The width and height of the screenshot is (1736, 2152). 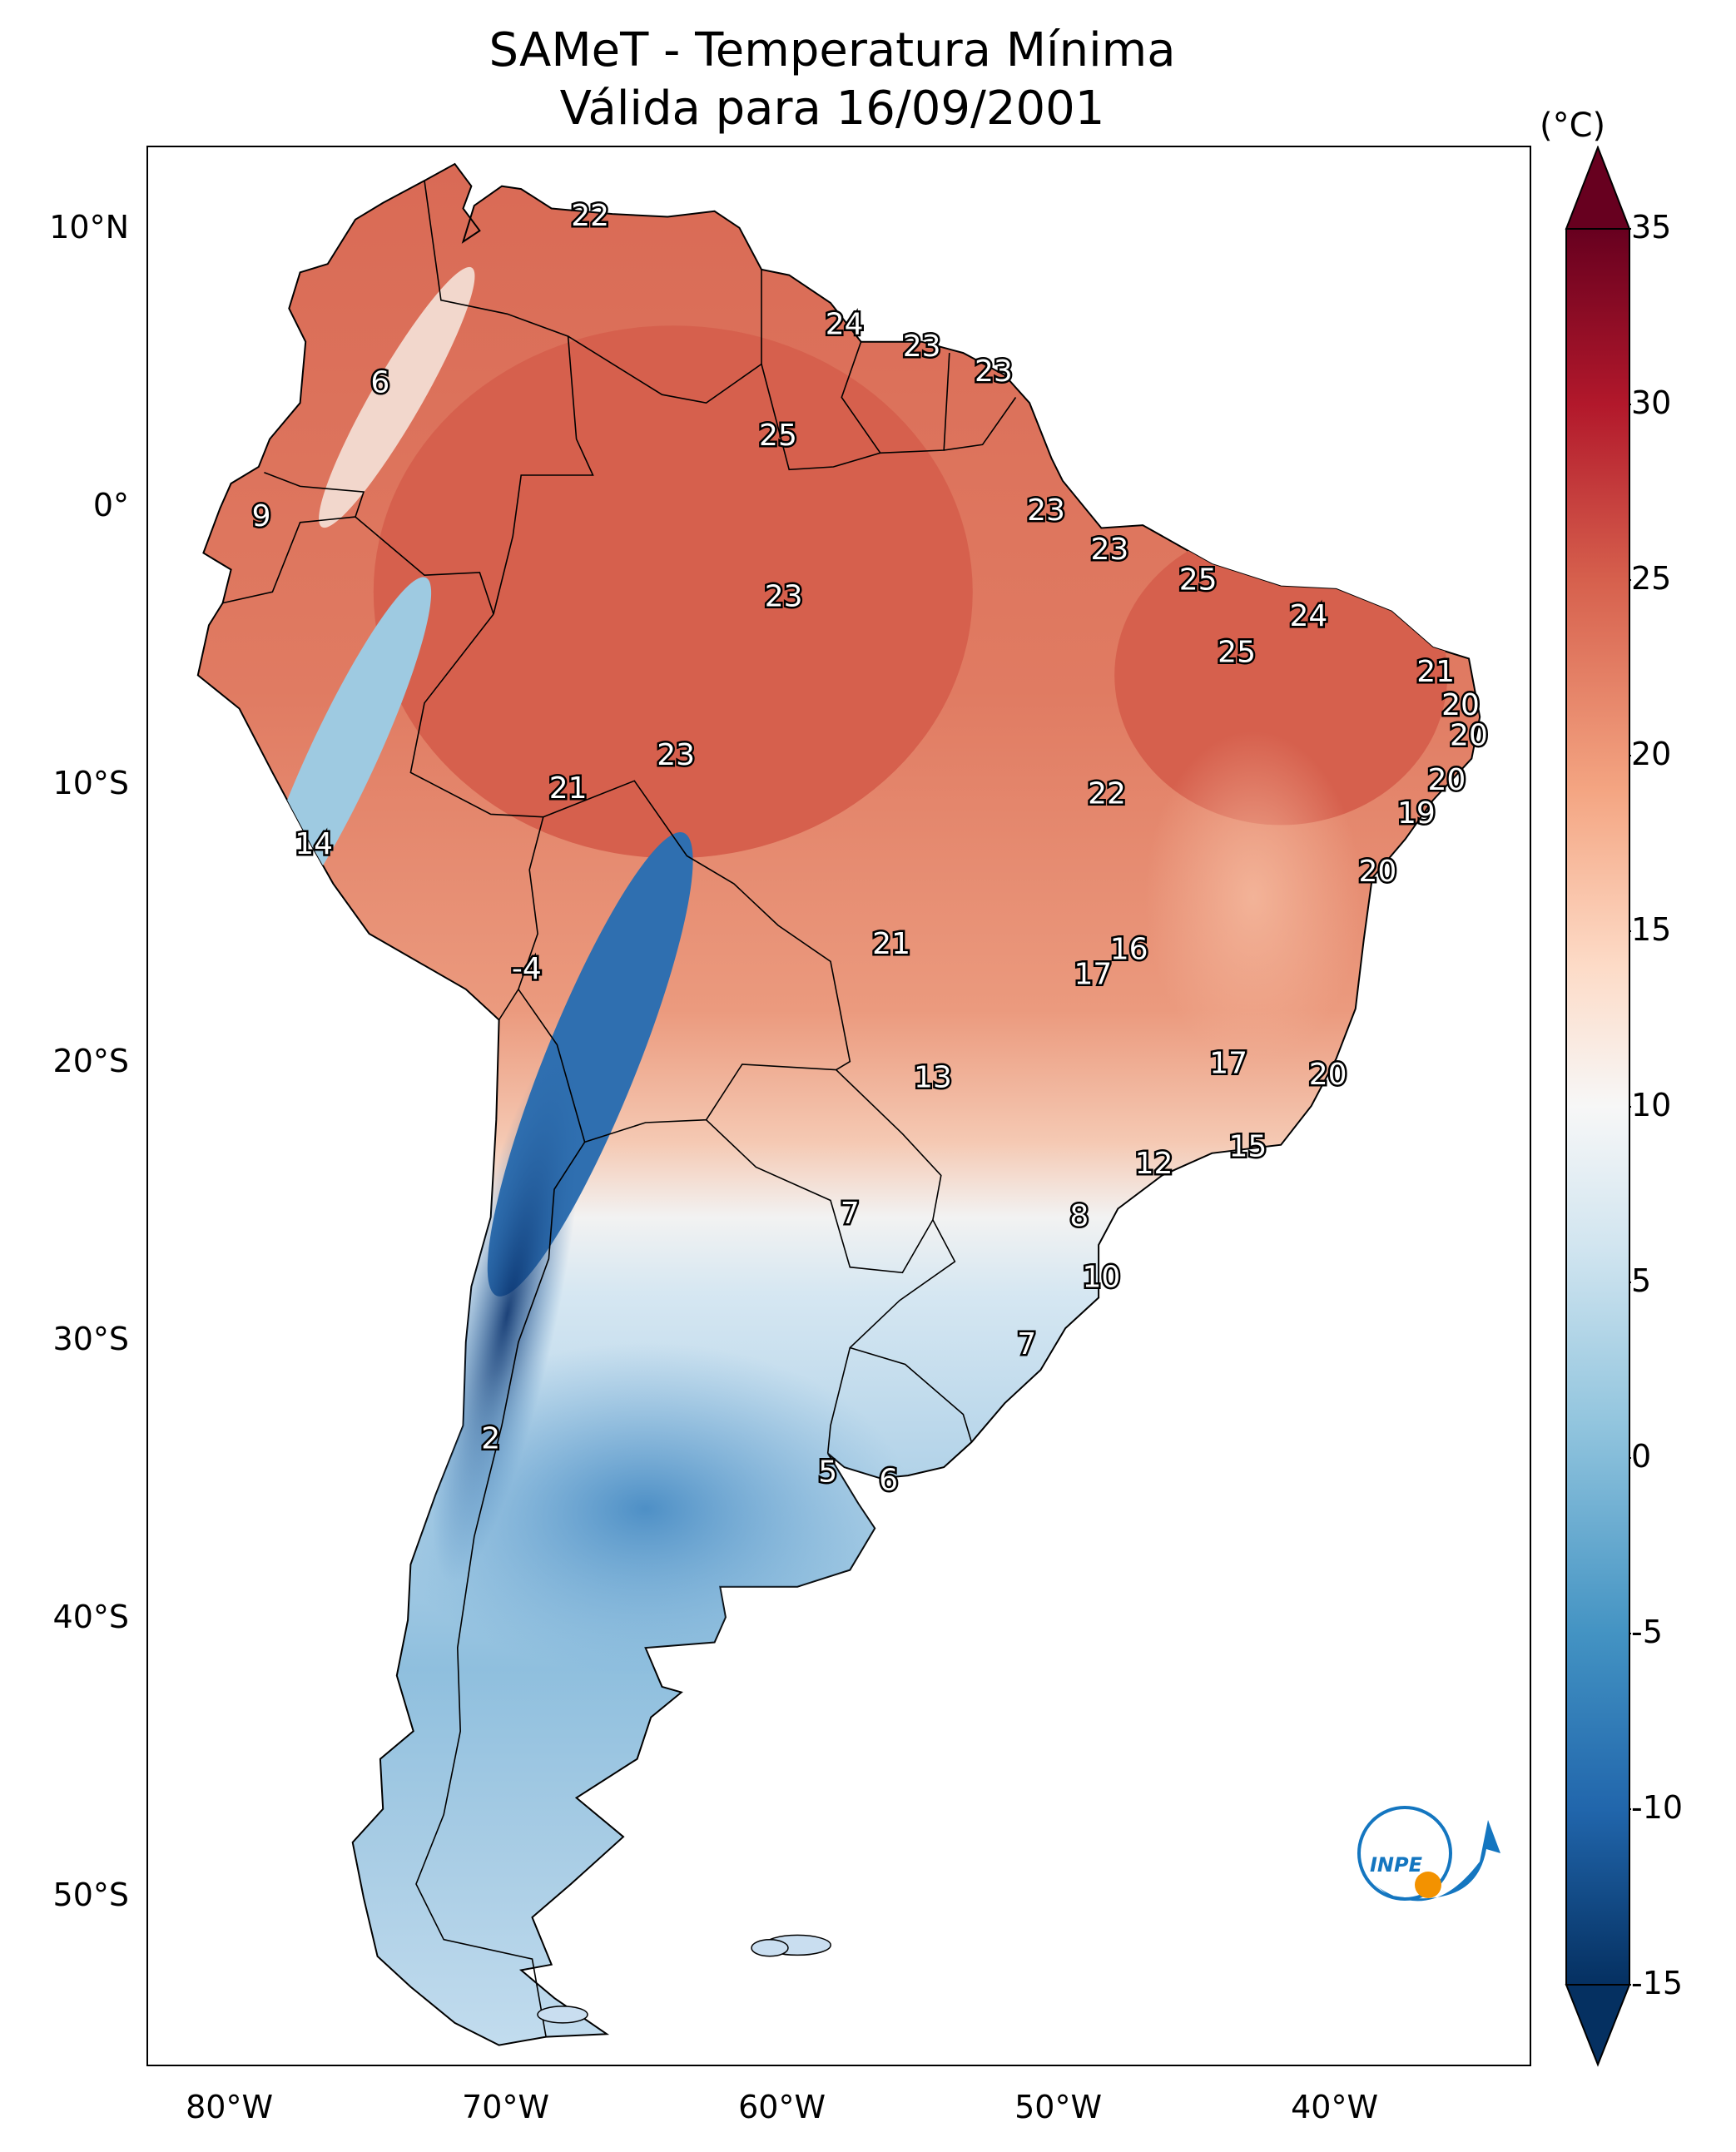 What do you see at coordinates (230, 2107) in the screenshot?
I see `longitude-tick-label: 80°W` at bounding box center [230, 2107].